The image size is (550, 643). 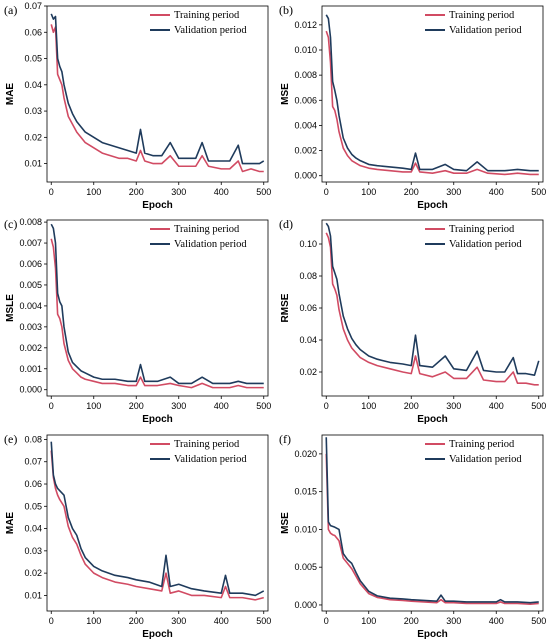 What do you see at coordinates (33, 595) in the screenshot?
I see `y-tick-label: 0.01` at bounding box center [33, 595].